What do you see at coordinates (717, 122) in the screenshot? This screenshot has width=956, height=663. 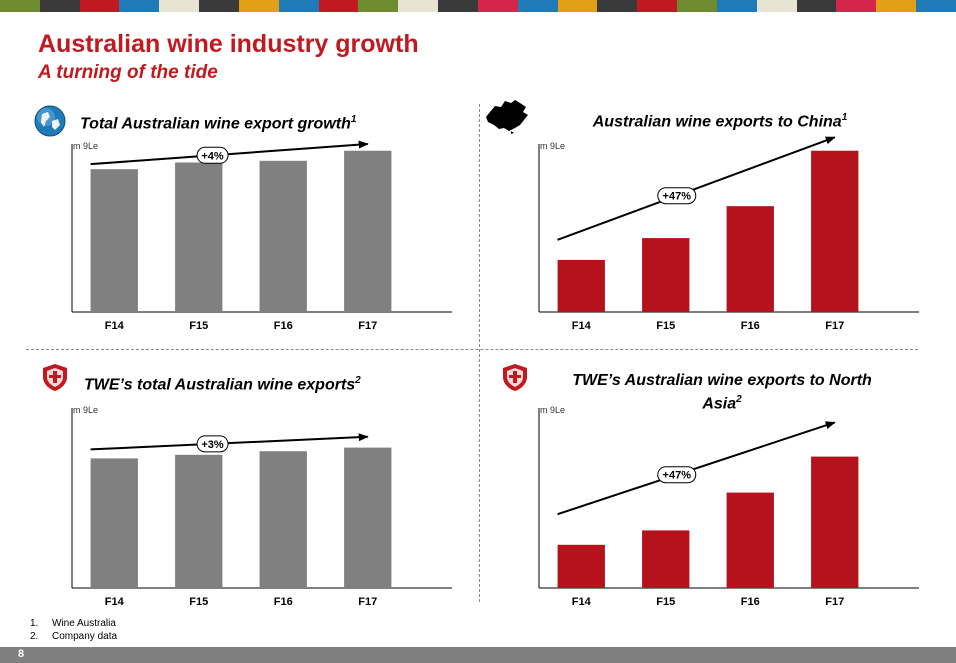 I see `panel-title-text: Australian wine exports to China` at bounding box center [717, 122].